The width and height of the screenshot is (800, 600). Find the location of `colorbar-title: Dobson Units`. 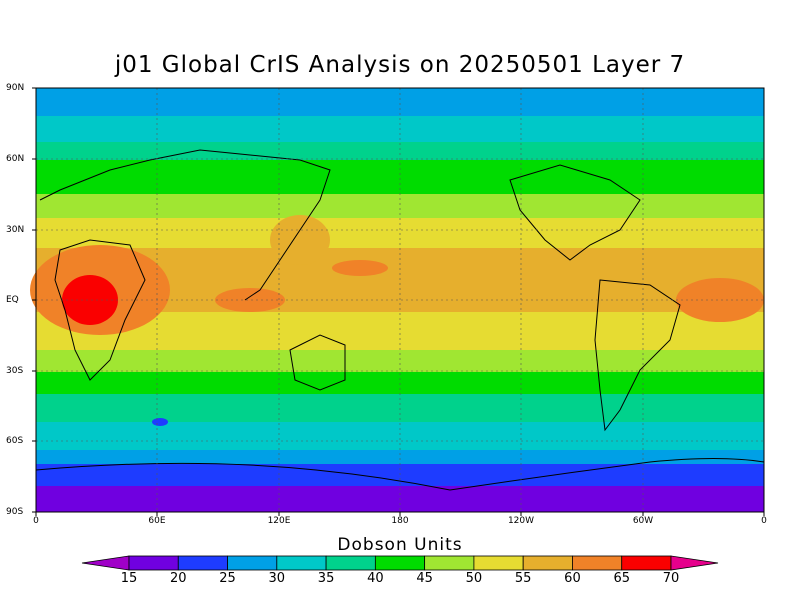

colorbar-title: Dobson Units is located at coordinates (400, 545).